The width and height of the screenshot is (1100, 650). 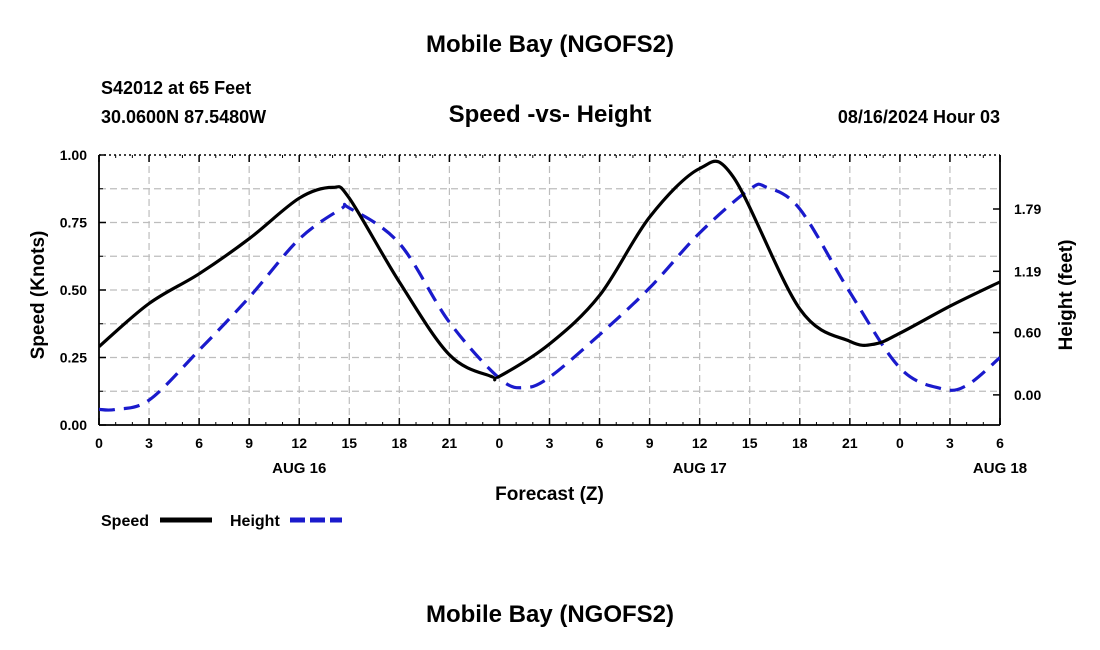 What do you see at coordinates (1000, 468) in the screenshot?
I see `day-label: AUG 18` at bounding box center [1000, 468].